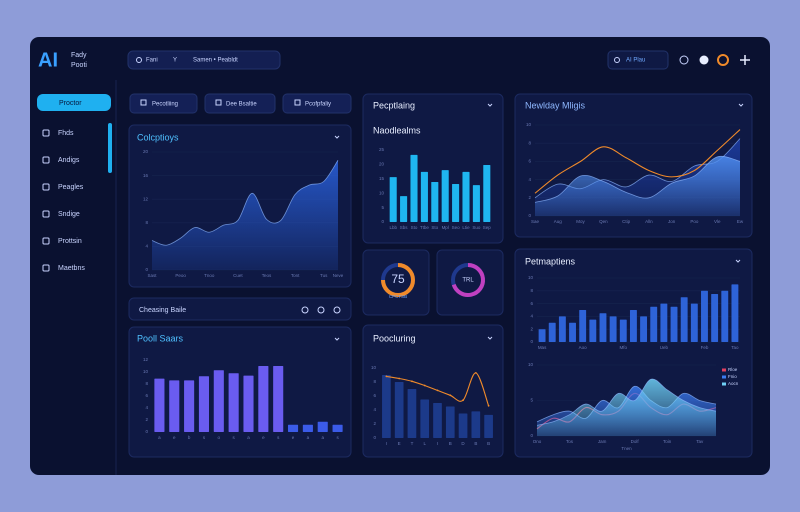  I want to click on legend-label: Fnio, so click(732, 376).